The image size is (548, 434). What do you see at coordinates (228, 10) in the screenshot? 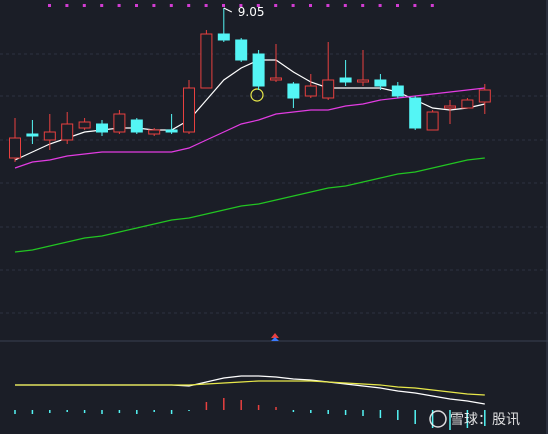
I see `annotation-flag` at bounding box center [228, 10].